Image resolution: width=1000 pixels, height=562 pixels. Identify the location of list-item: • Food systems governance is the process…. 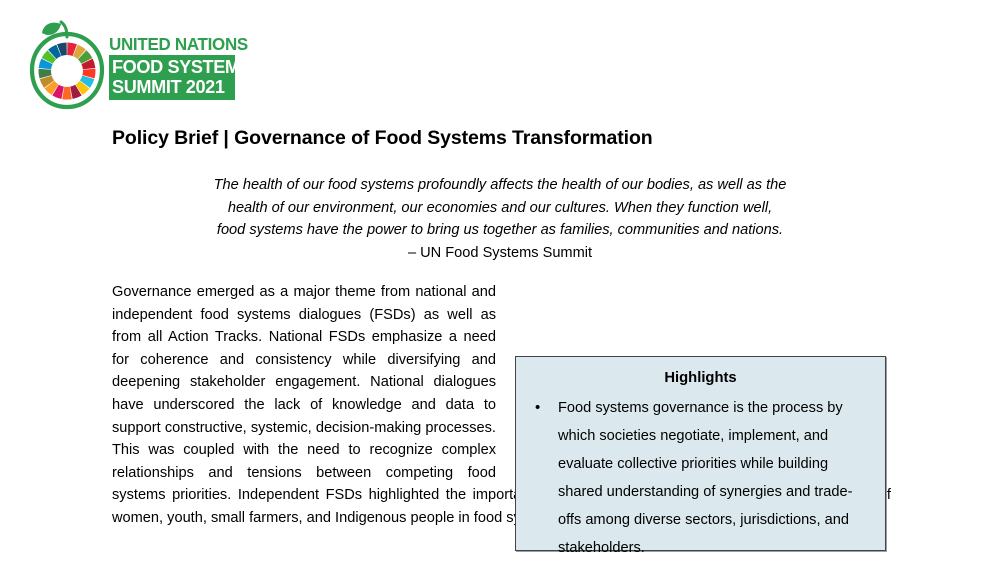
(700, 478).